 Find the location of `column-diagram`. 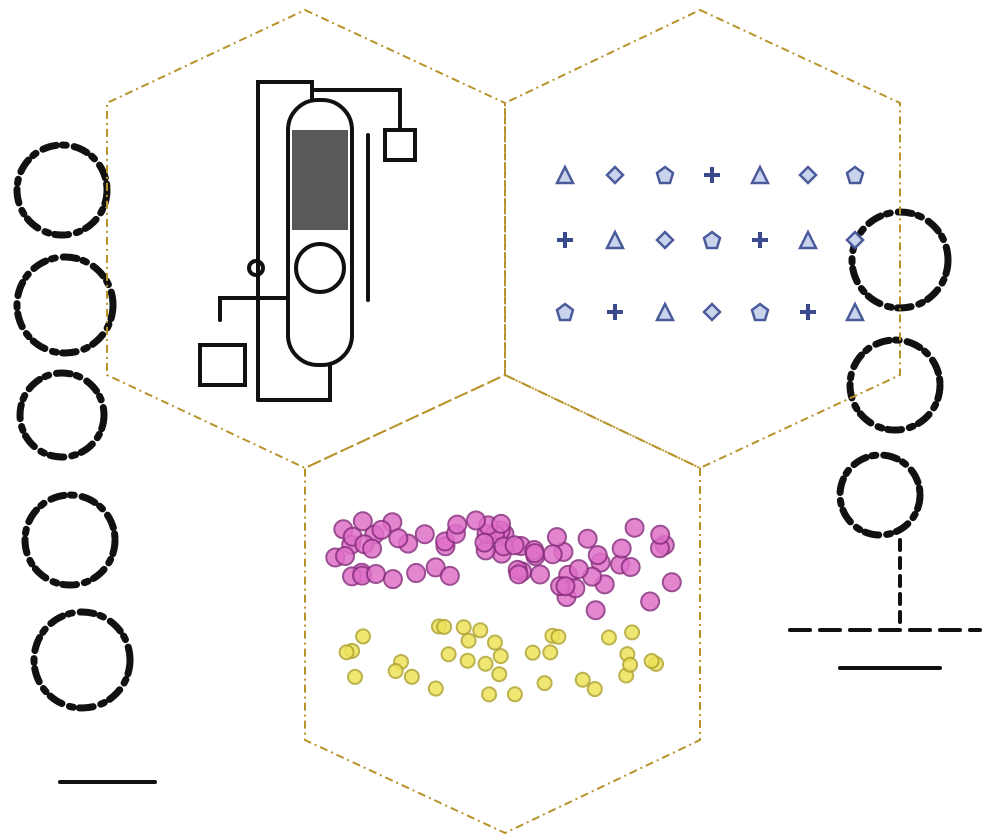

column-diagram is located at coordinates (307, 241).